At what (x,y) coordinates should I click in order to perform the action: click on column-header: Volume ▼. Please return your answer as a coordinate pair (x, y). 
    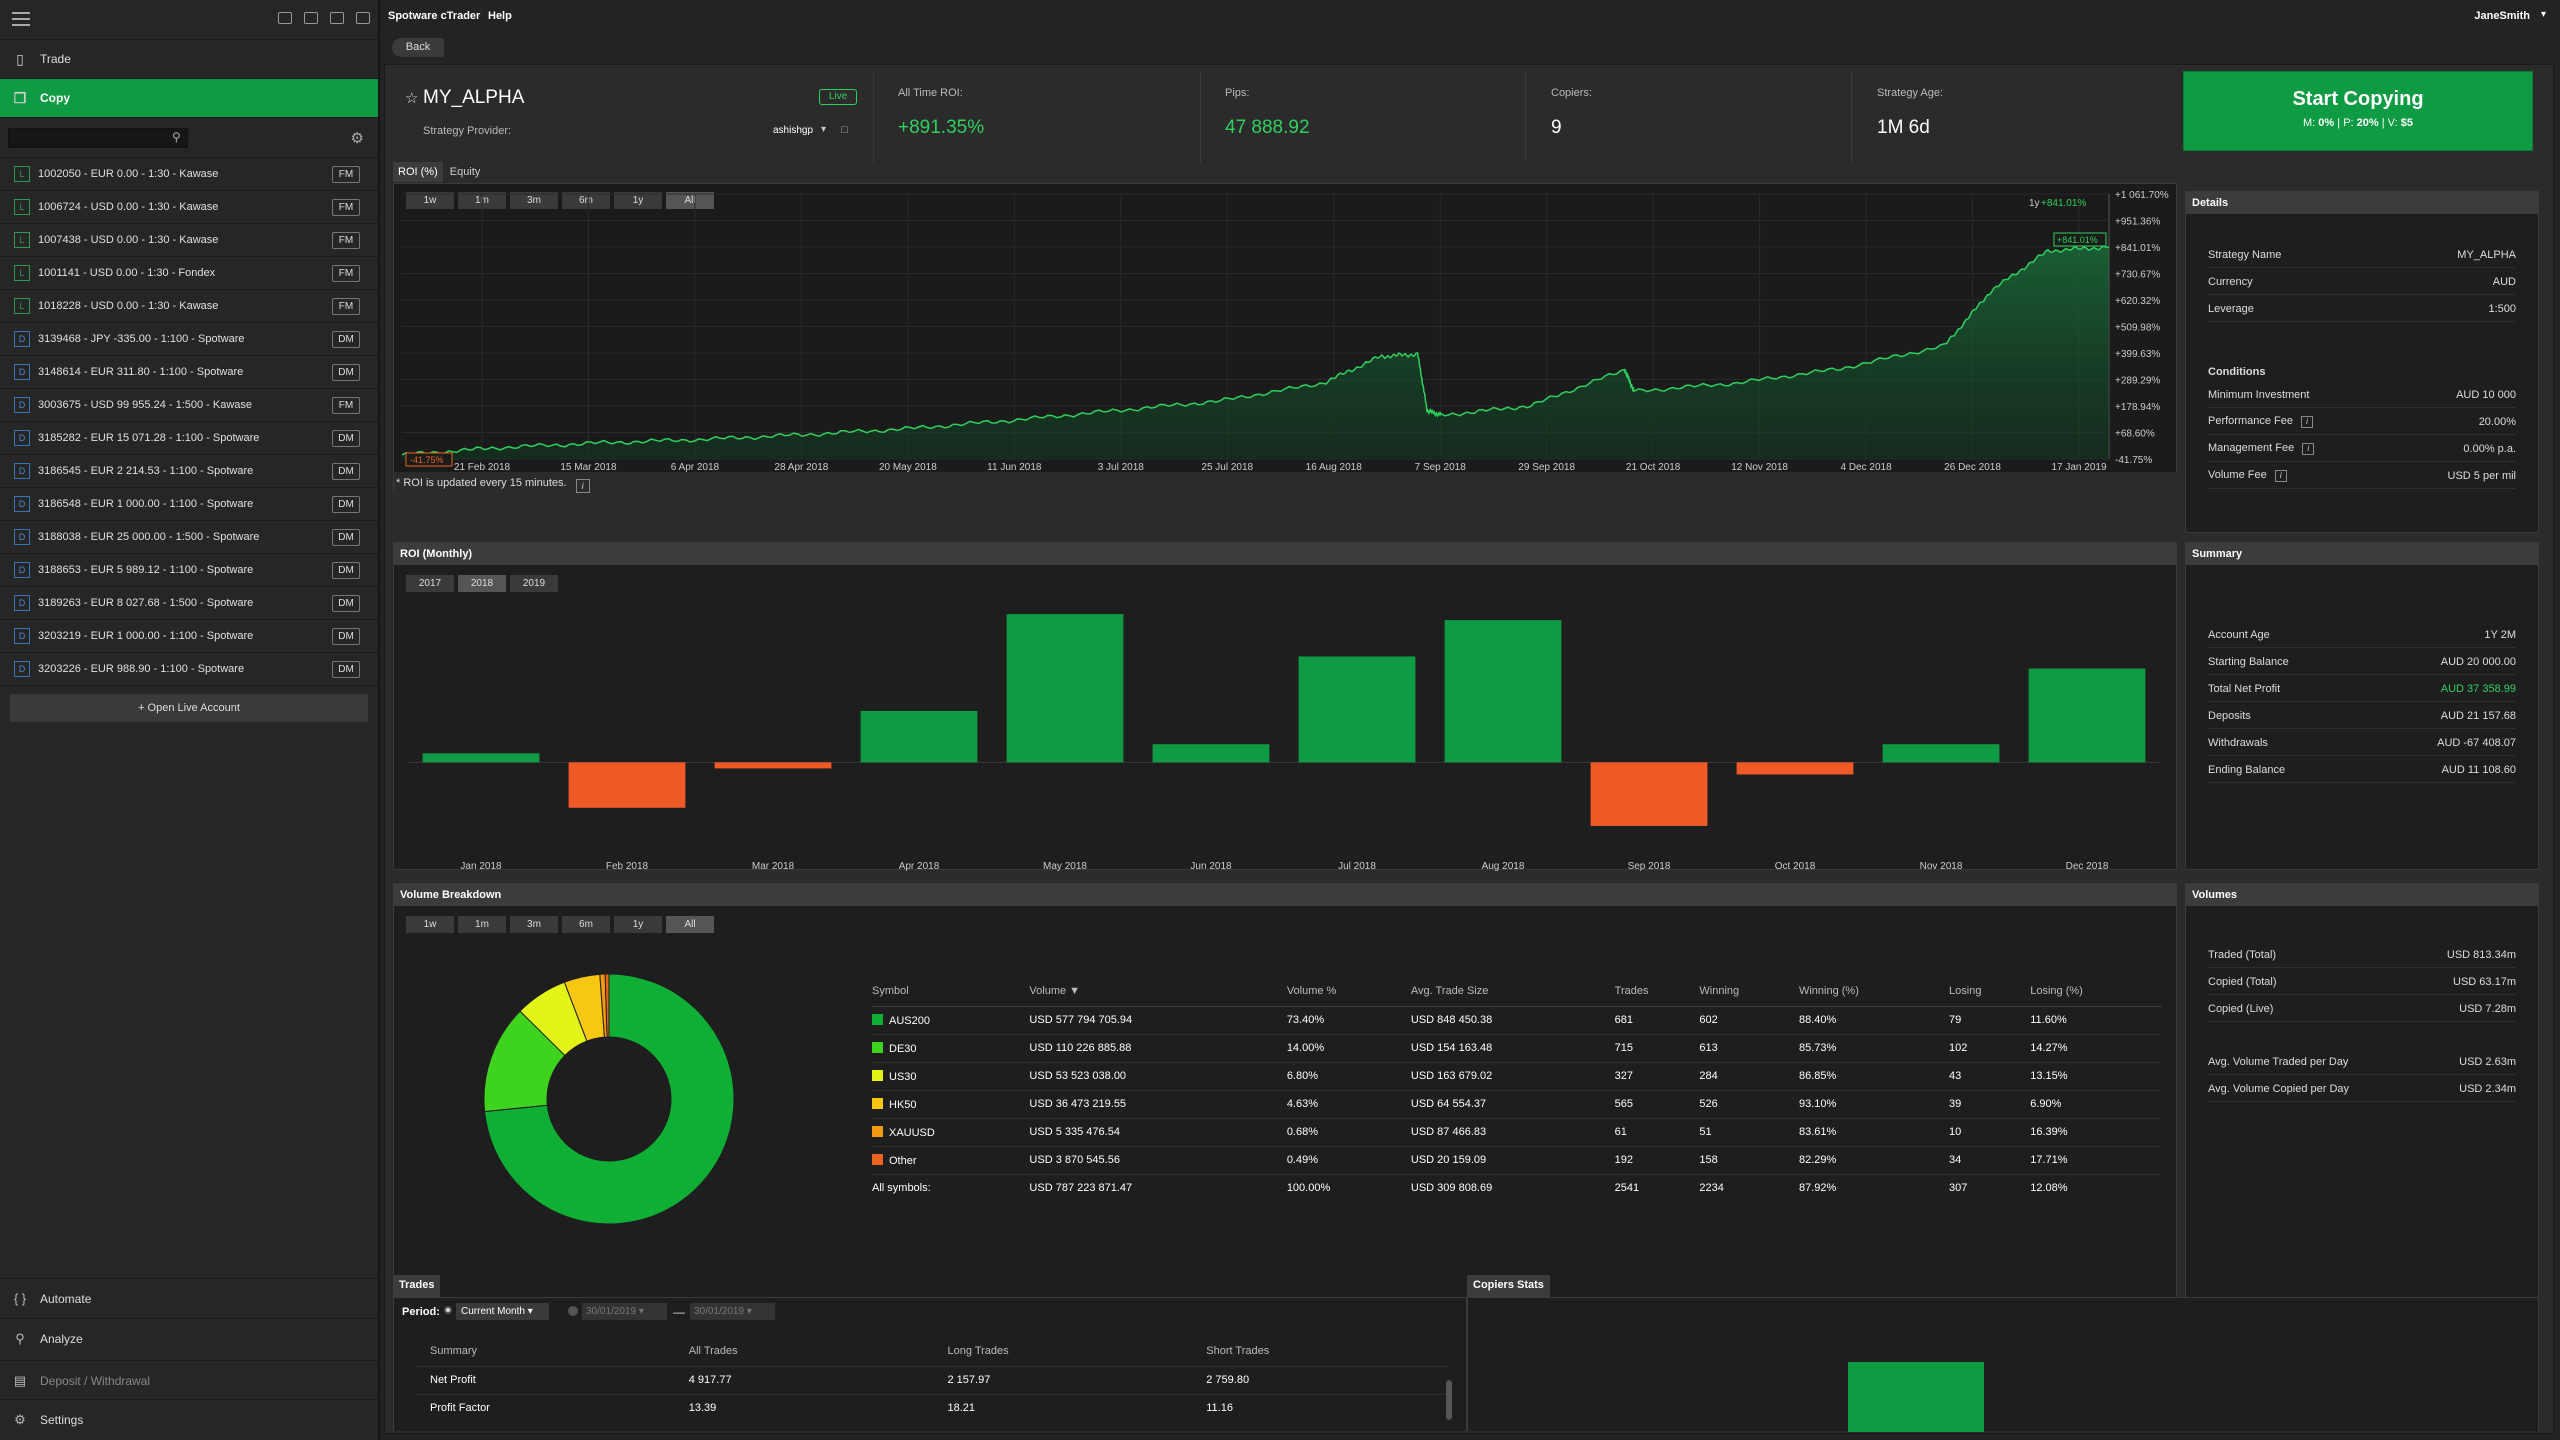
    Looking at the image, I should click on (1158, 991).